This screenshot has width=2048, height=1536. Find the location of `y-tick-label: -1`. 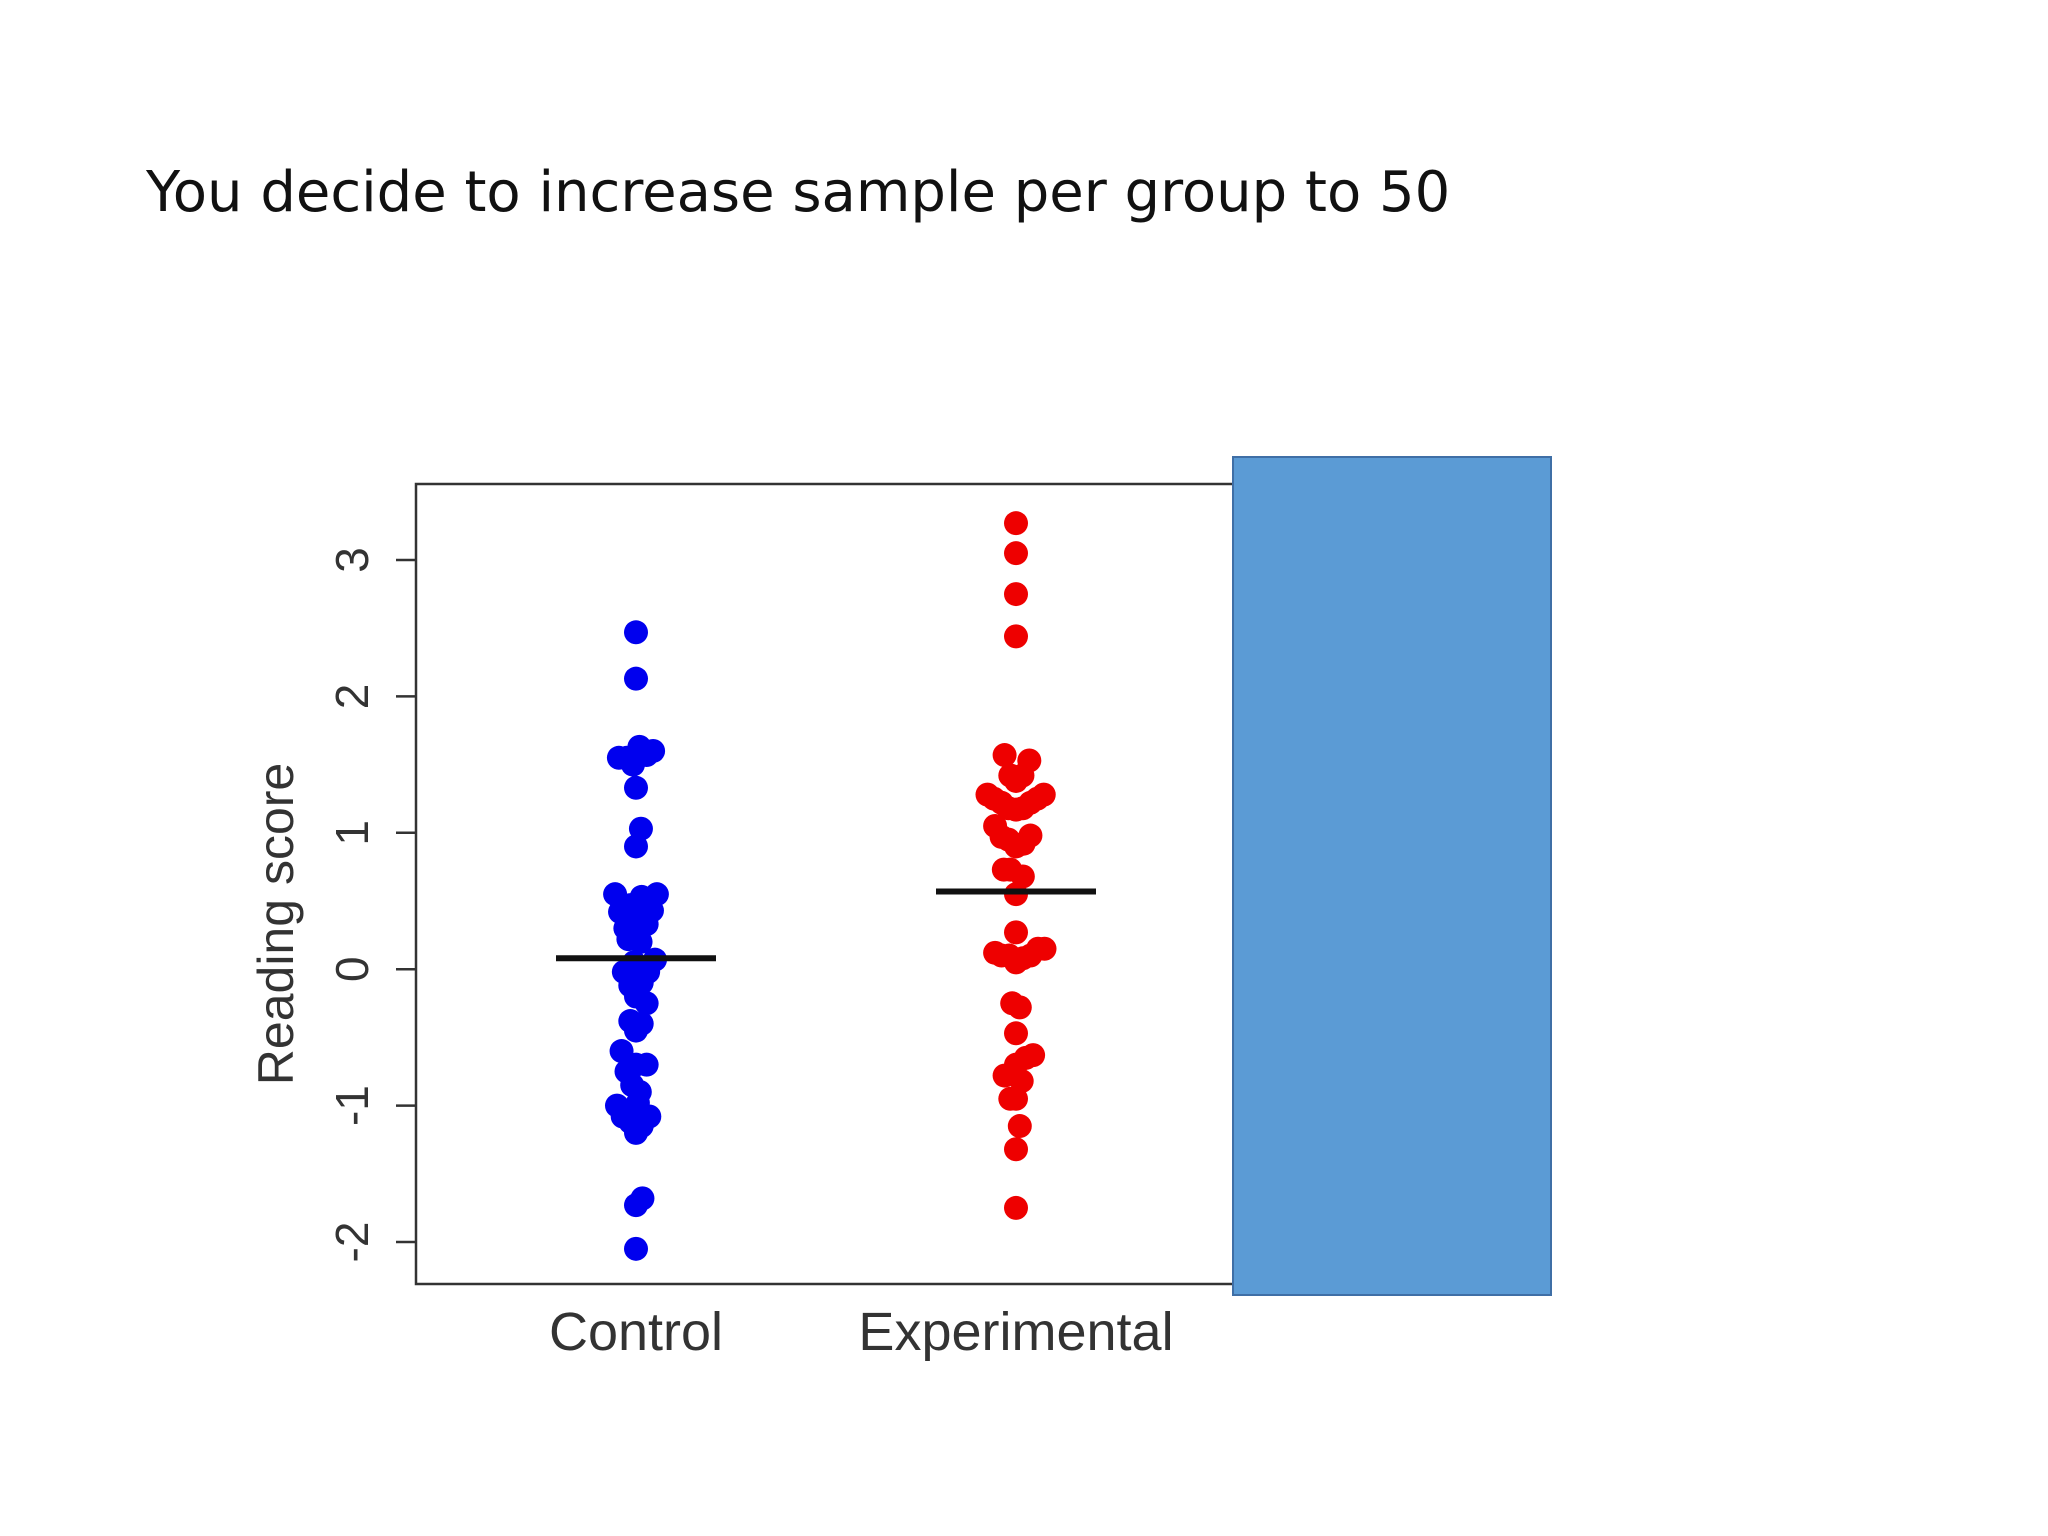

y-tick-label: -1 is located at coordinates (352, 1105).